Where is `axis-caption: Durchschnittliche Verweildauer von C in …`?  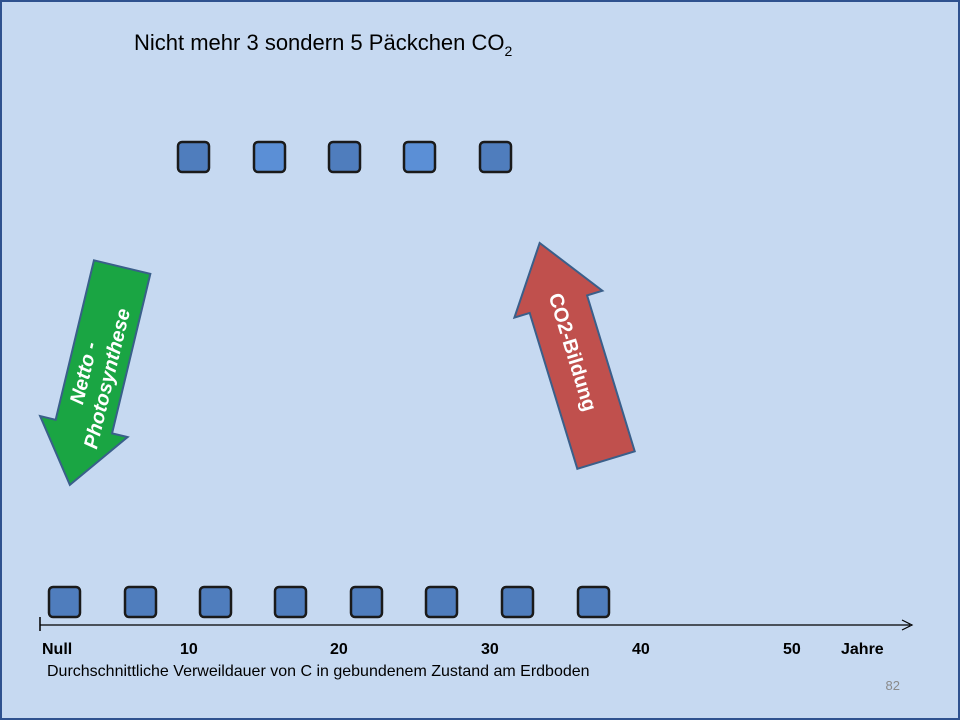 axis-caption: Durchschnittliche Verweildauer von C in … is located at coordinates (318, 671).